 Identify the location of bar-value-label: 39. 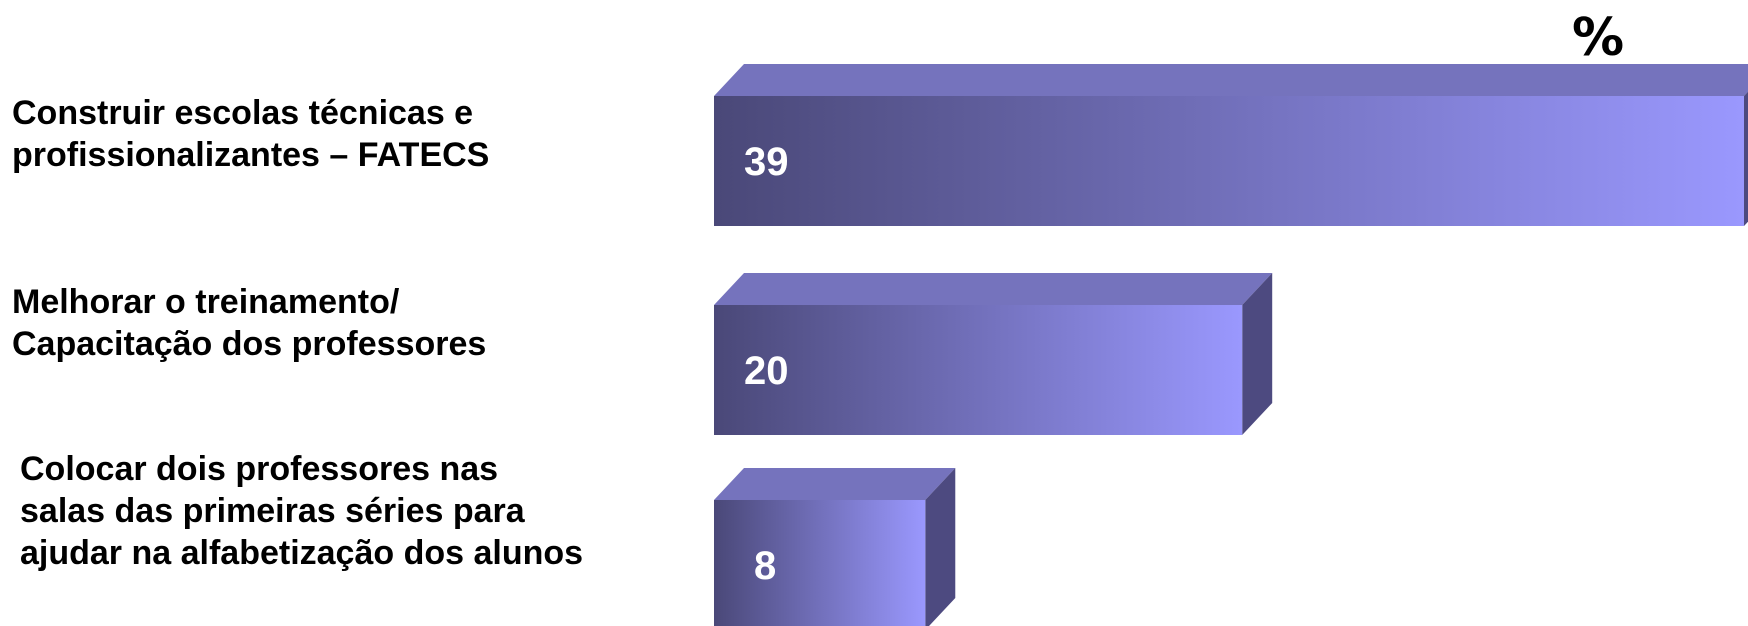
(766, 162).